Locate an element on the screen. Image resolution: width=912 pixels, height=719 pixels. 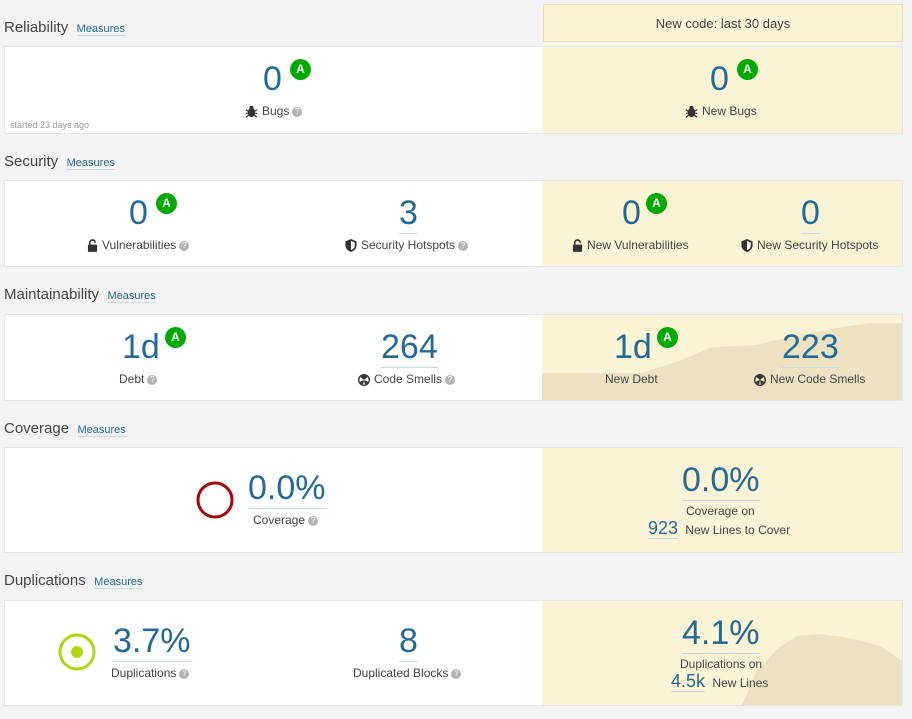
new-lines-to-cover: 923 New Lines to Cover is located at coordinates (719, 528).